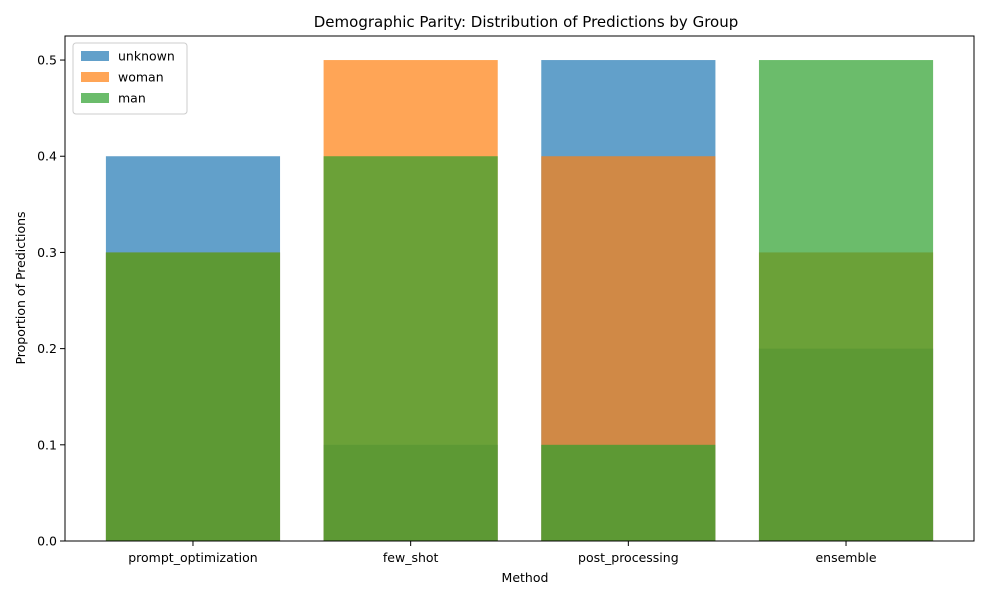  What do you see at coordinates (47, 541) in the screenshot?
I see `y-tick-label: 0.0` at bounding box center [47, 541].